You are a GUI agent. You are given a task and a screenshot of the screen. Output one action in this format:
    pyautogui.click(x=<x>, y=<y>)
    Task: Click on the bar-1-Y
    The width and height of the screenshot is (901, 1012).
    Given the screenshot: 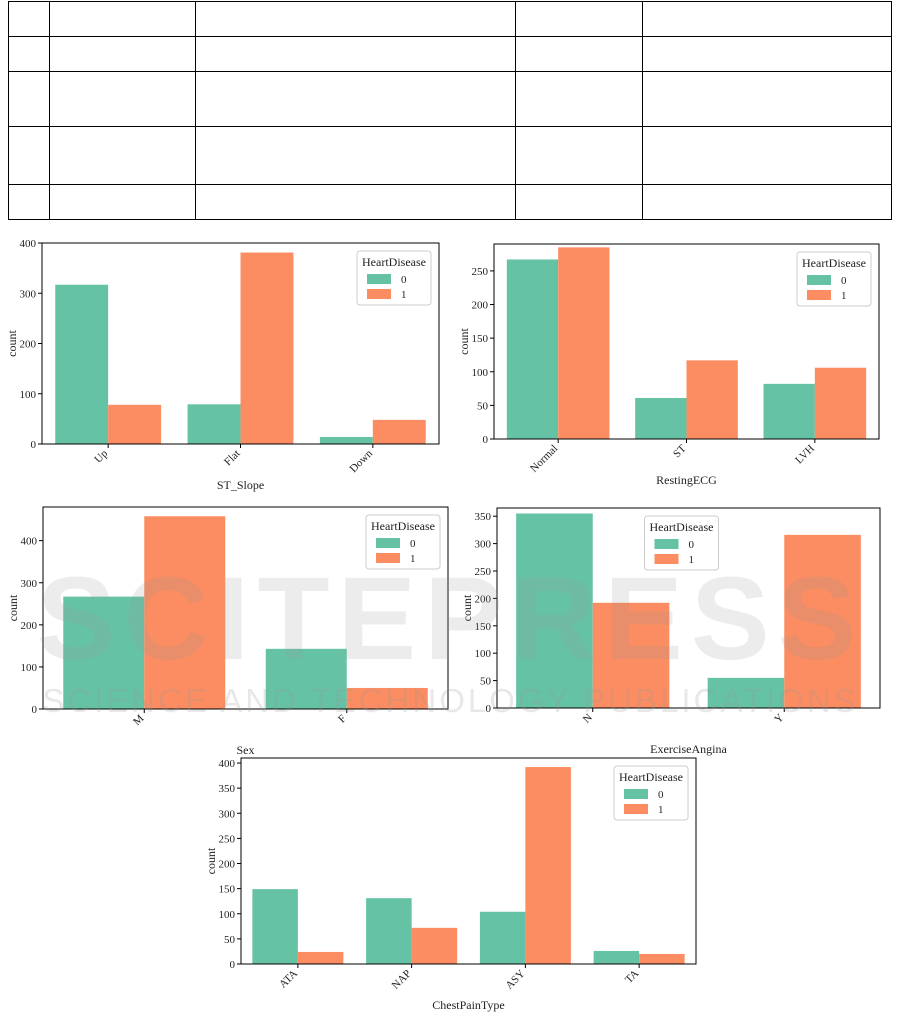 What is the action you would take?
    pyautogui.click(x=822, y=621)
    